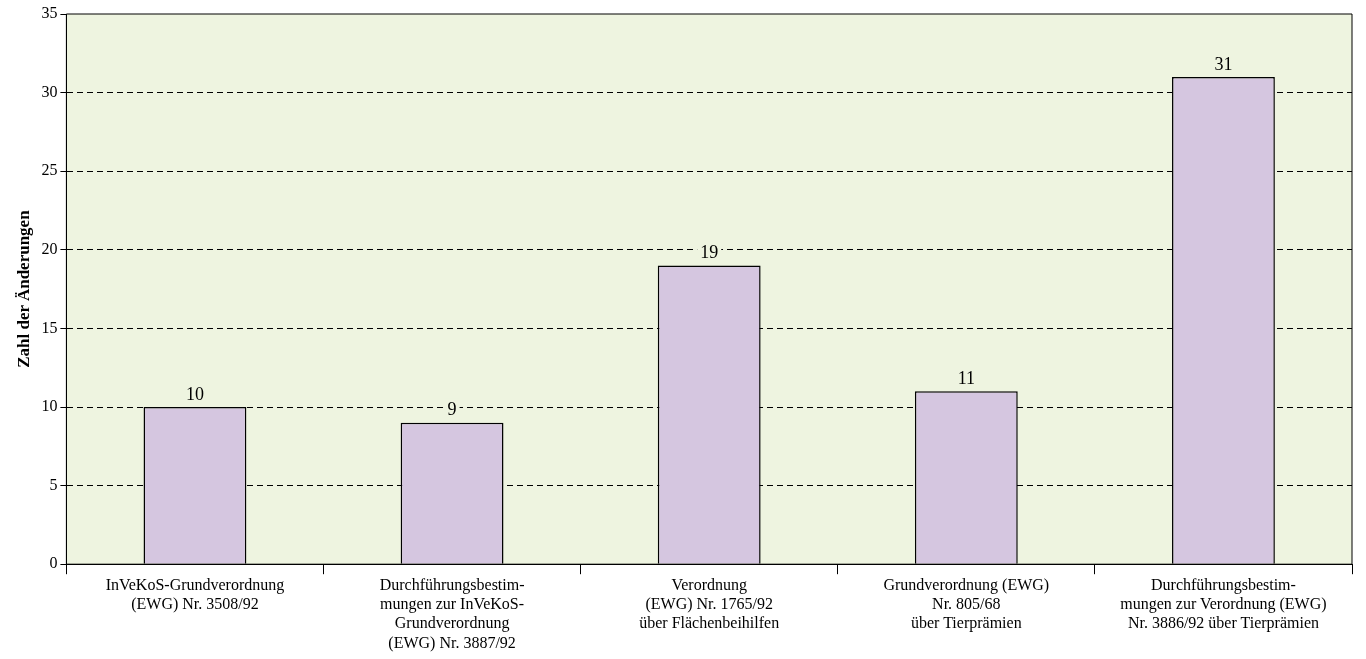 The image size is (1366, 659). I want to click on y-tick-label: 10, so click(49, 406).